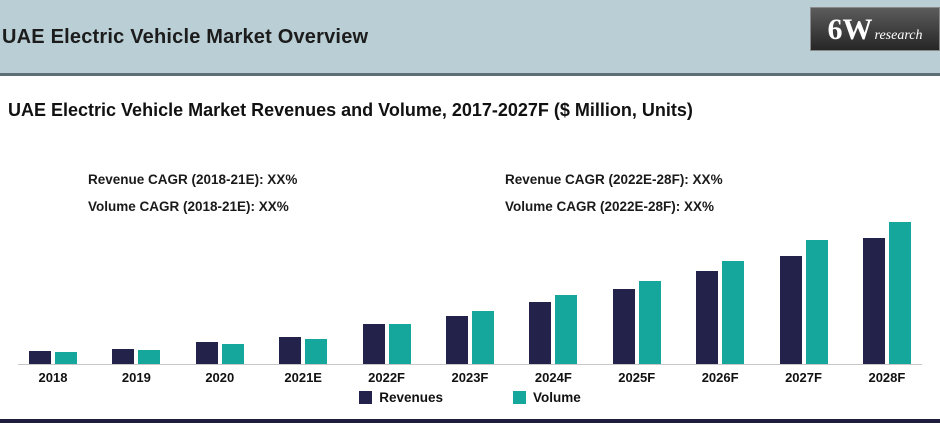 The image size is (940, 423). Describe the element at coordinates (411, 397) in the screenshot. I see `legend-label-revenues: Revenues` at that location.